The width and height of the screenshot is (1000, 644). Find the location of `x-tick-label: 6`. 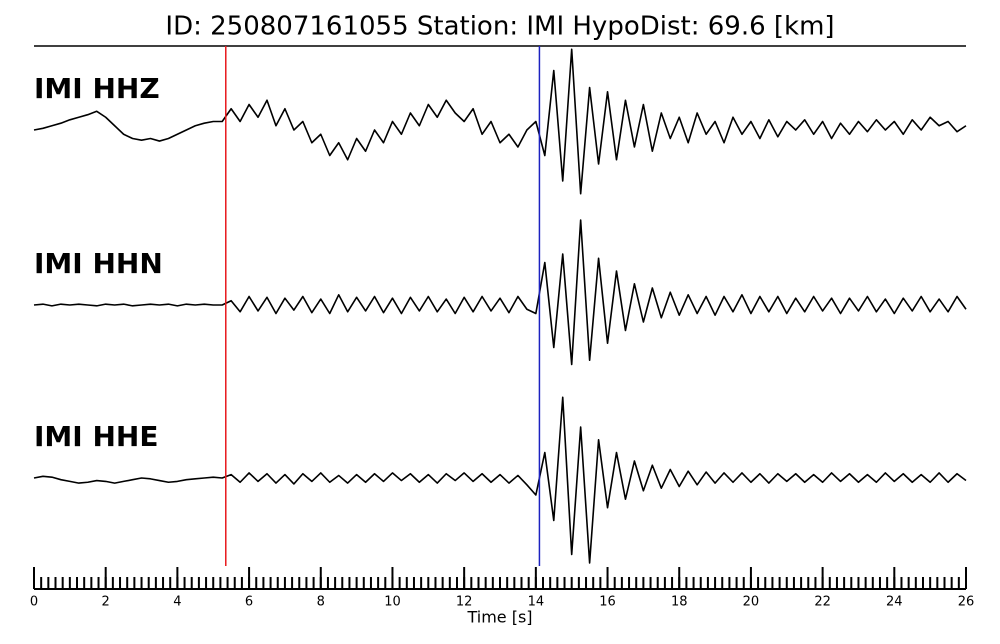

x-tick-label: 6 is located at coordinates (249, 602).